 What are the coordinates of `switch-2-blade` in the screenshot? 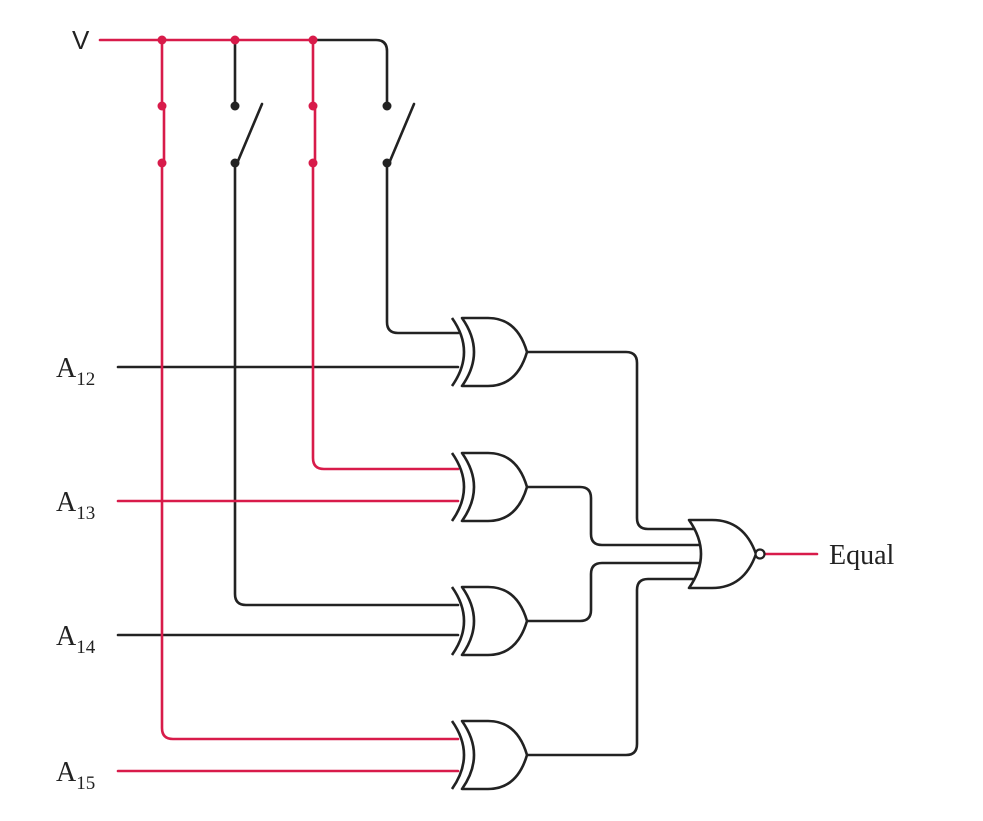 It's located at (250, 132).